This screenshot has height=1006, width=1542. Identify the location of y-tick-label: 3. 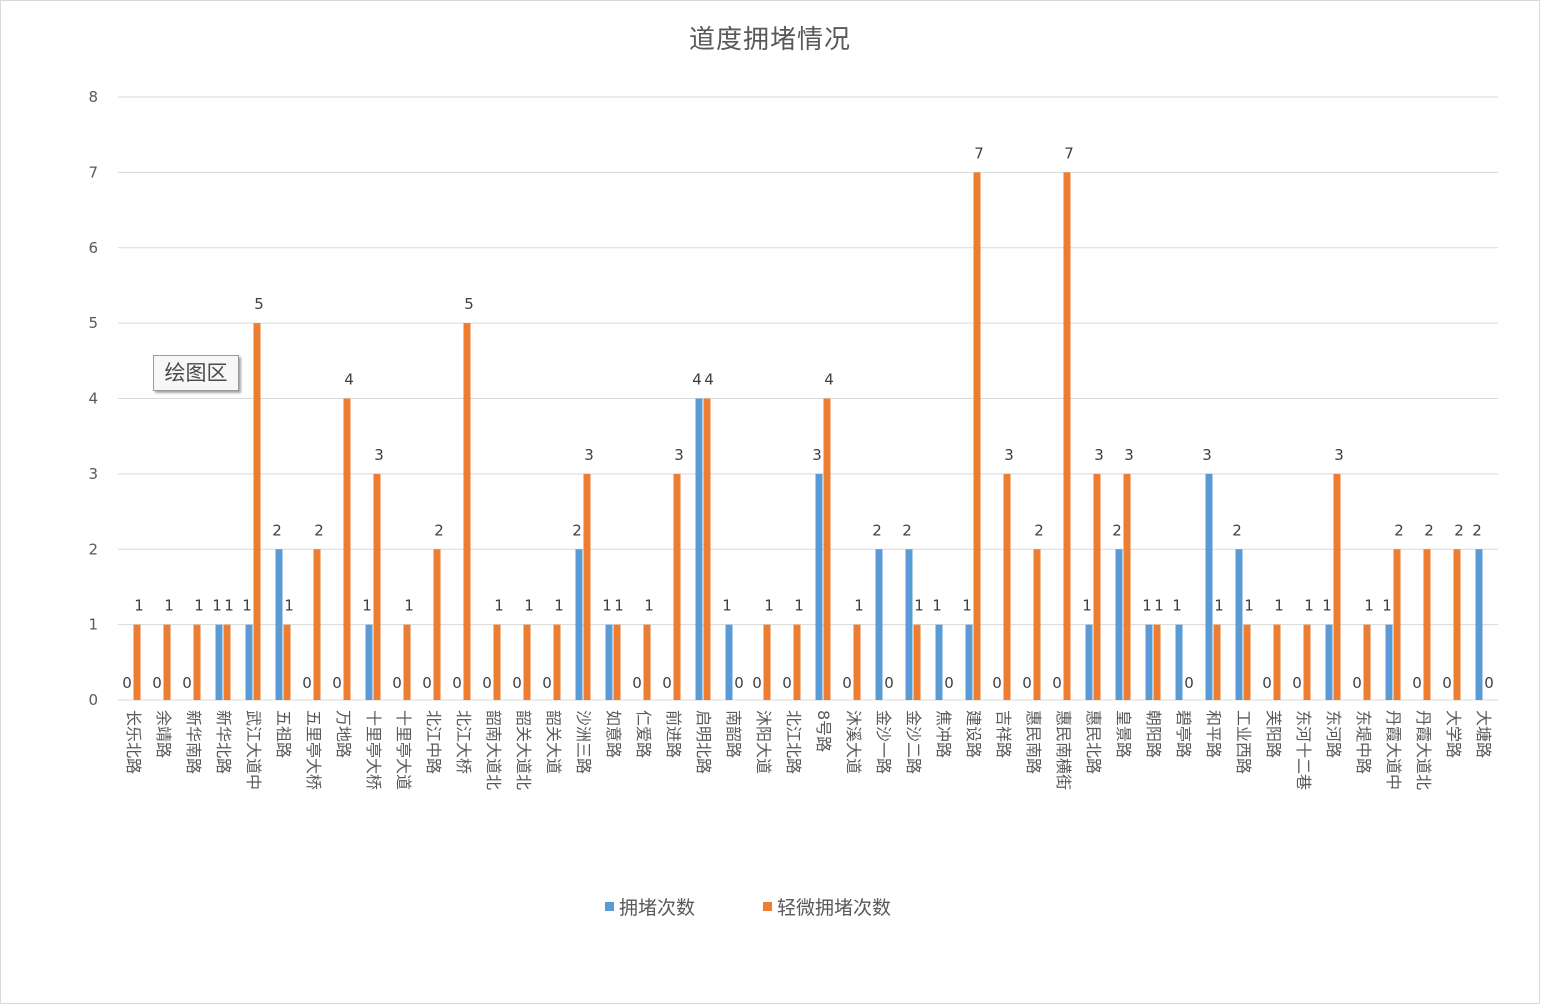
(93, 474).